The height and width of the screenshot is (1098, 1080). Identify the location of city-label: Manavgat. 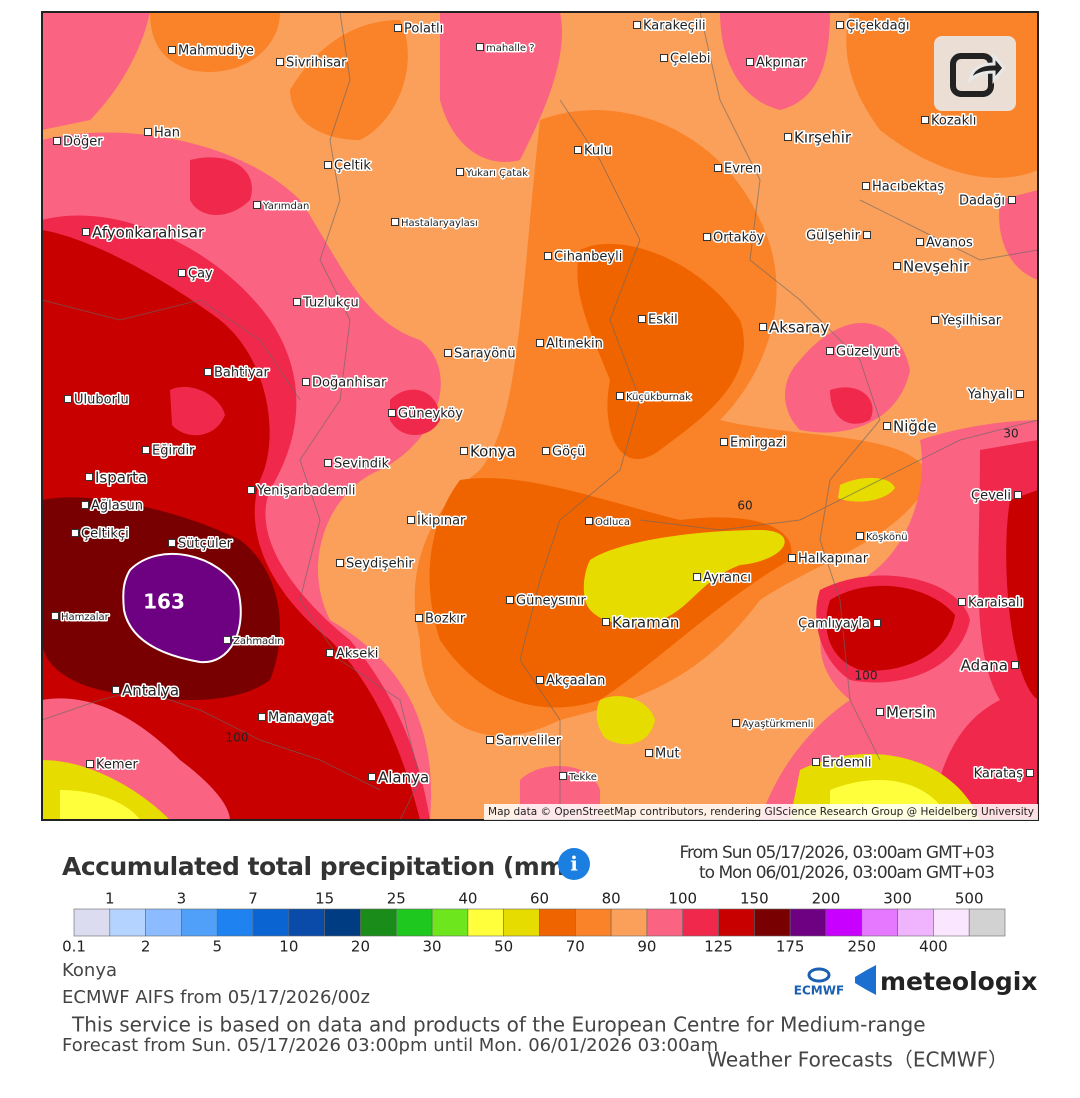
(300, 718).